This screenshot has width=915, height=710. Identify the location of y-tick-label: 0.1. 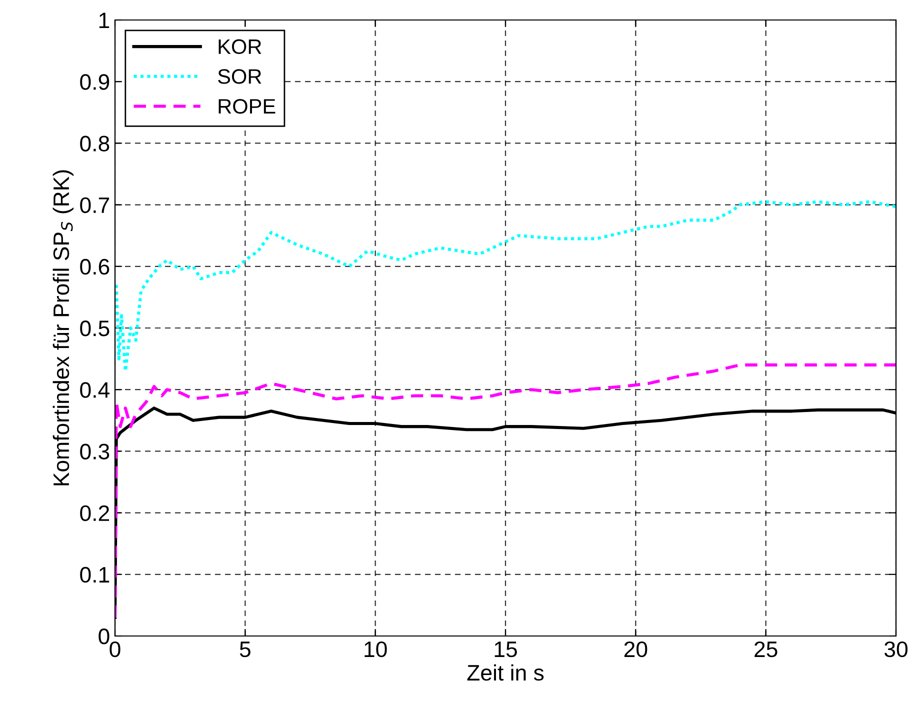
(95, 574).